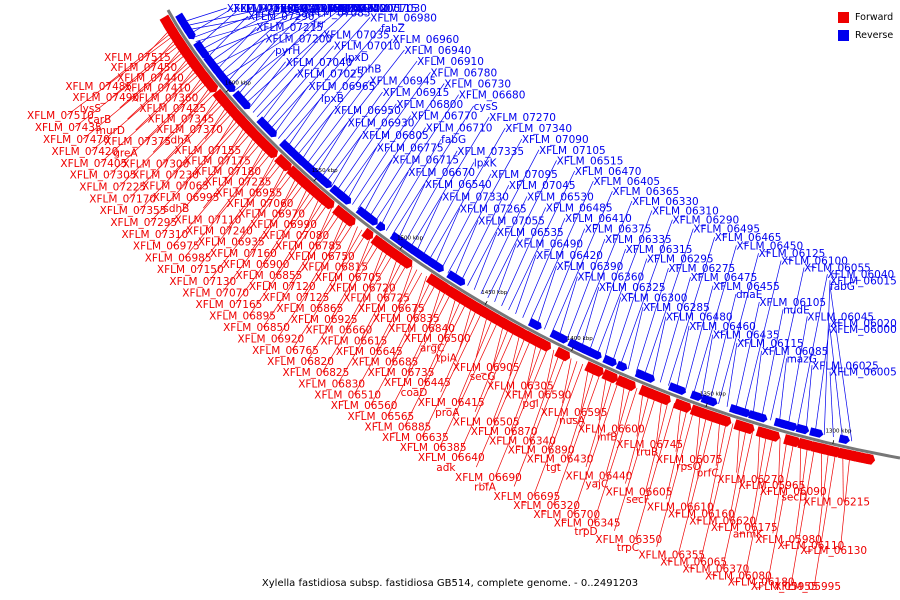 The height and width of the screenshot is (600, 900). I want to click on reverse-feature-label: XFLM_06930, so click(381, 124).